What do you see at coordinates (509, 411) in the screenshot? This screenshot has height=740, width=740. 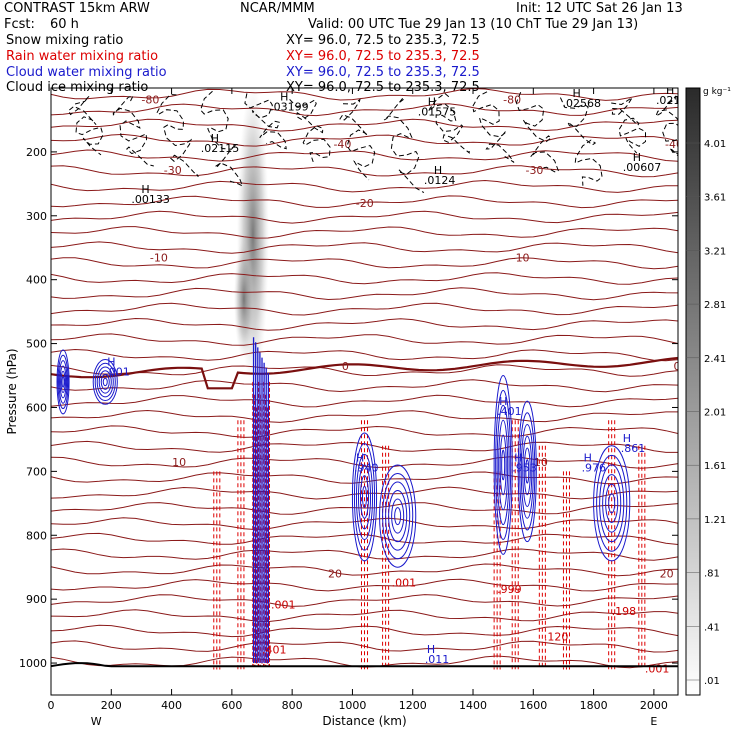 I see `cloud-water-max-label: .401` at bounding box center [509, 411].